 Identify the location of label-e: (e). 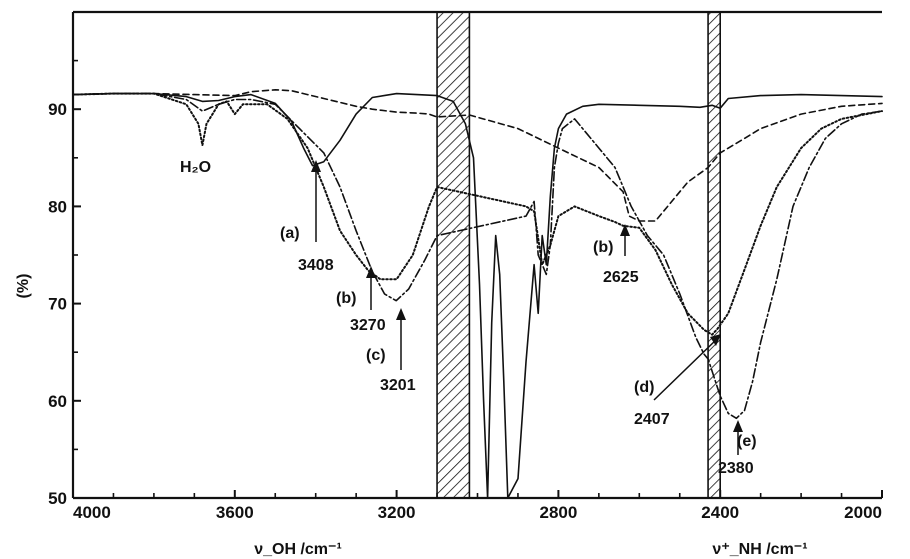
(747, 441).